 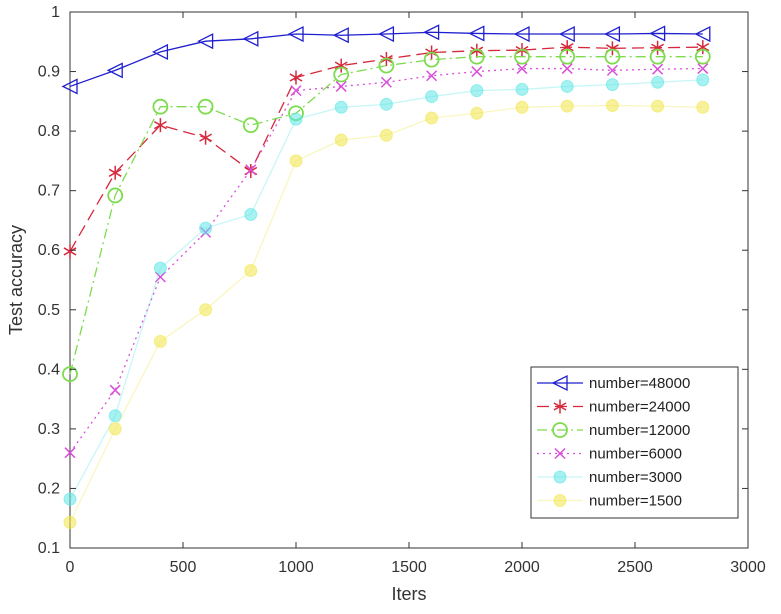 What do you see at coordinates (409, 567) in the screenshot?
I see `x-tick-label: 1500` at bounding box center [409, 567].